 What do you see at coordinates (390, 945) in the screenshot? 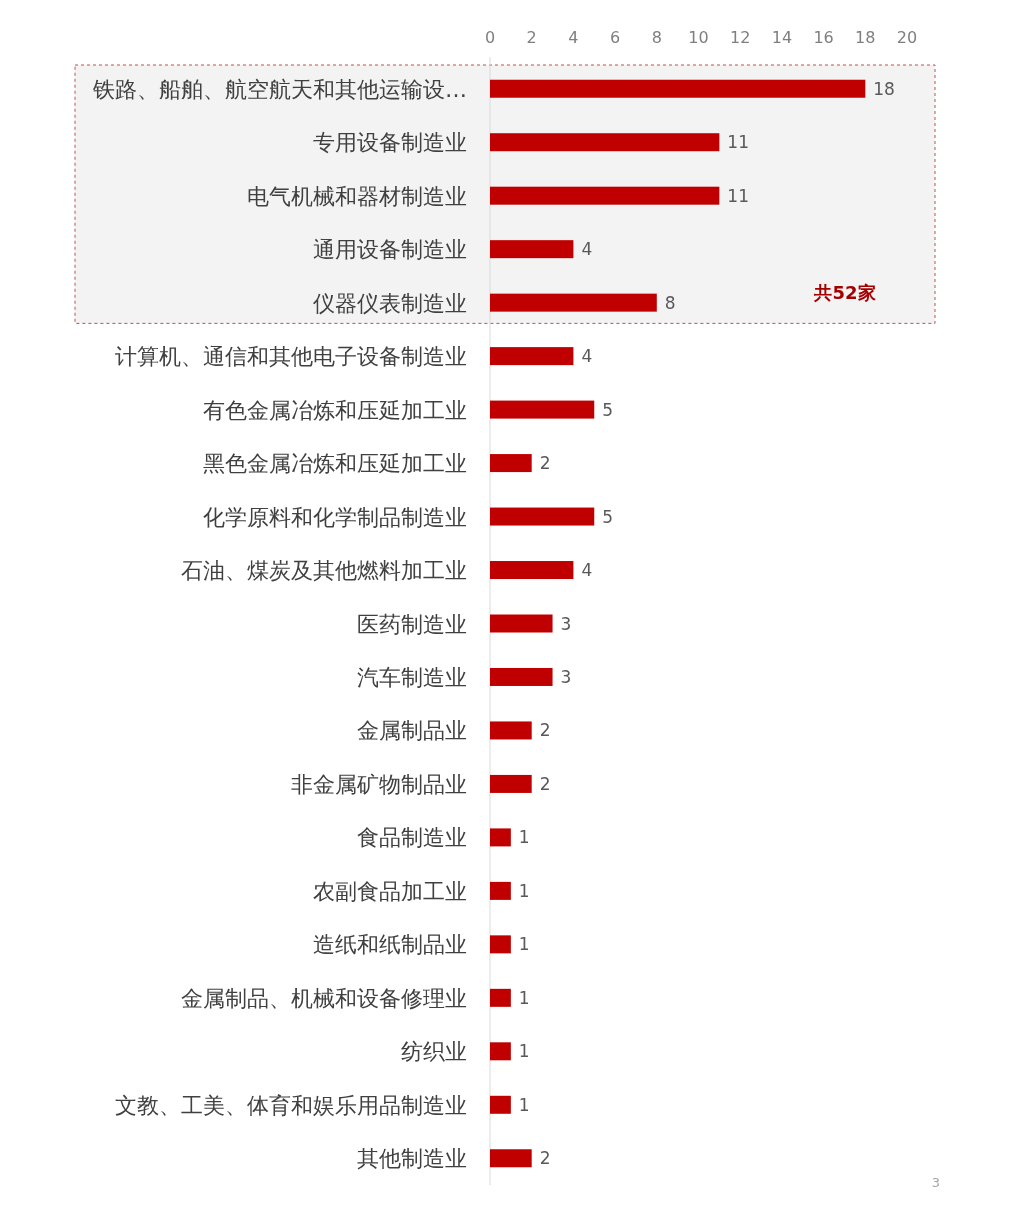
I see `y-tick-label: 造纸和纸制品业` at bounding box center [390, 945].